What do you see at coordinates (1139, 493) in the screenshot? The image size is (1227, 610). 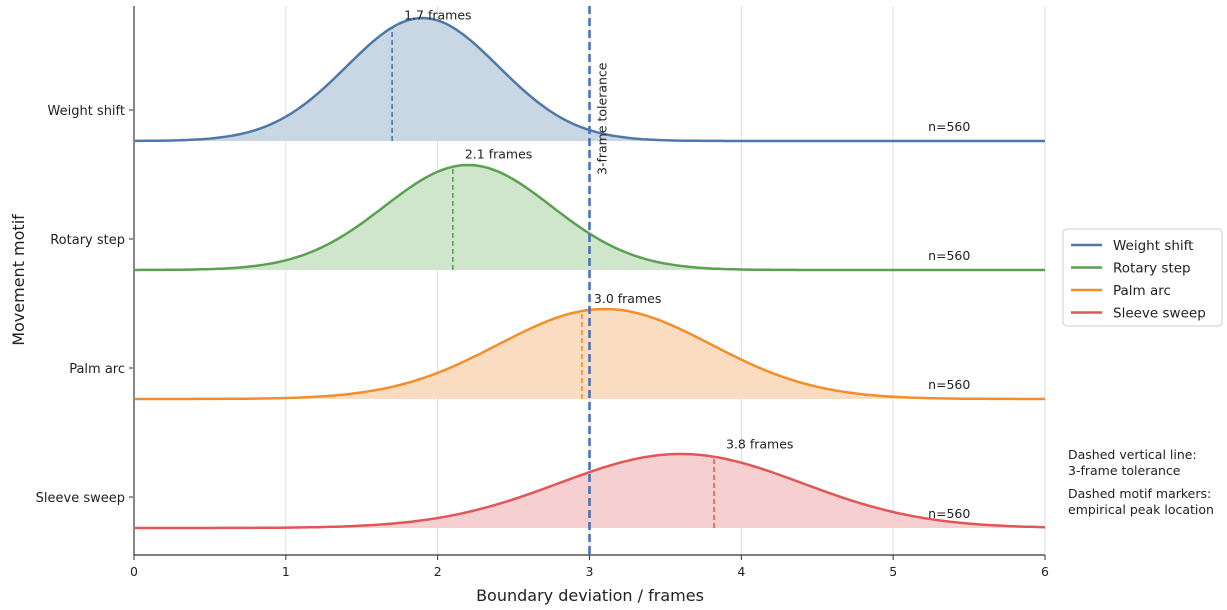 I see `note-line: Dashed motif markers:` at bounding box center [1139, 493].